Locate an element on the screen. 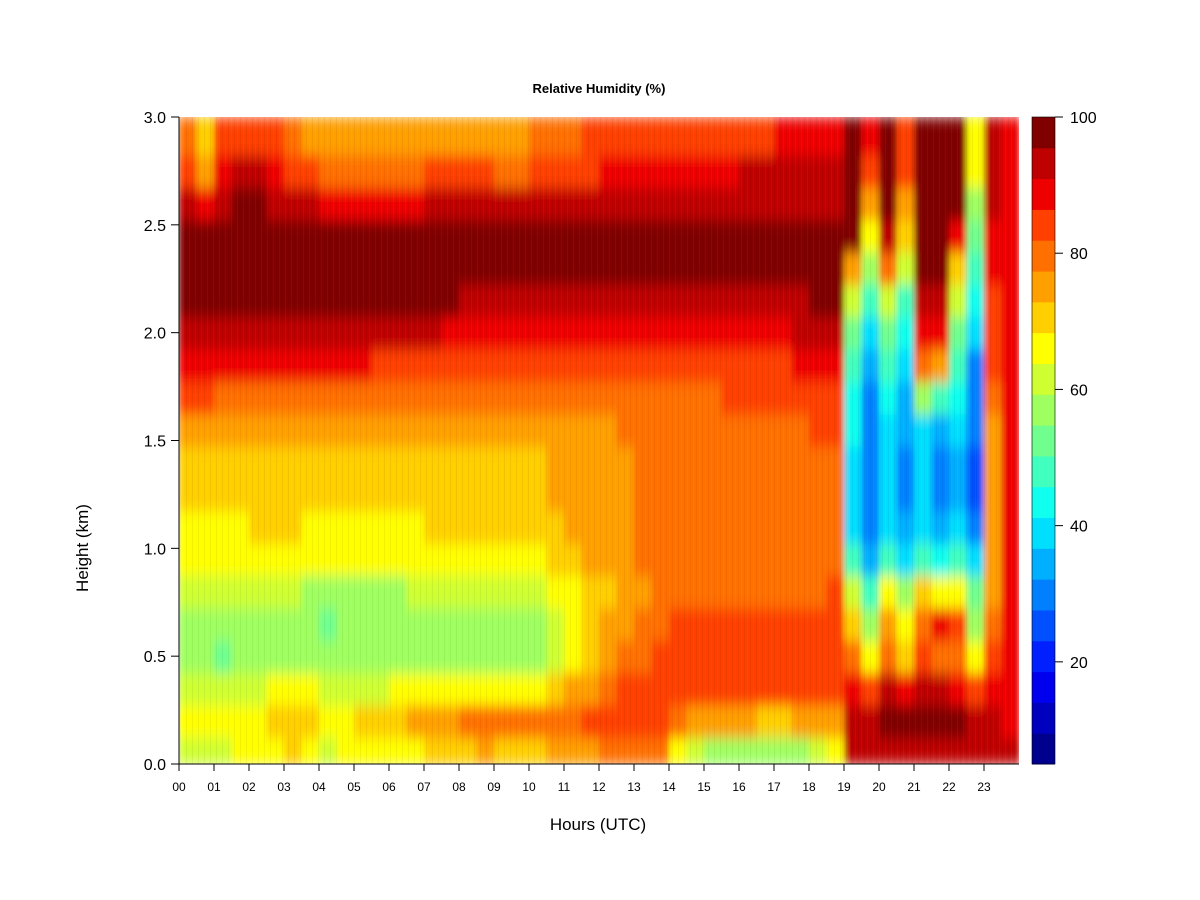 The width and height of the screenshot is (1200, 900). chart-title: Relative Humidity (%) is located at coordinates (599, 88).